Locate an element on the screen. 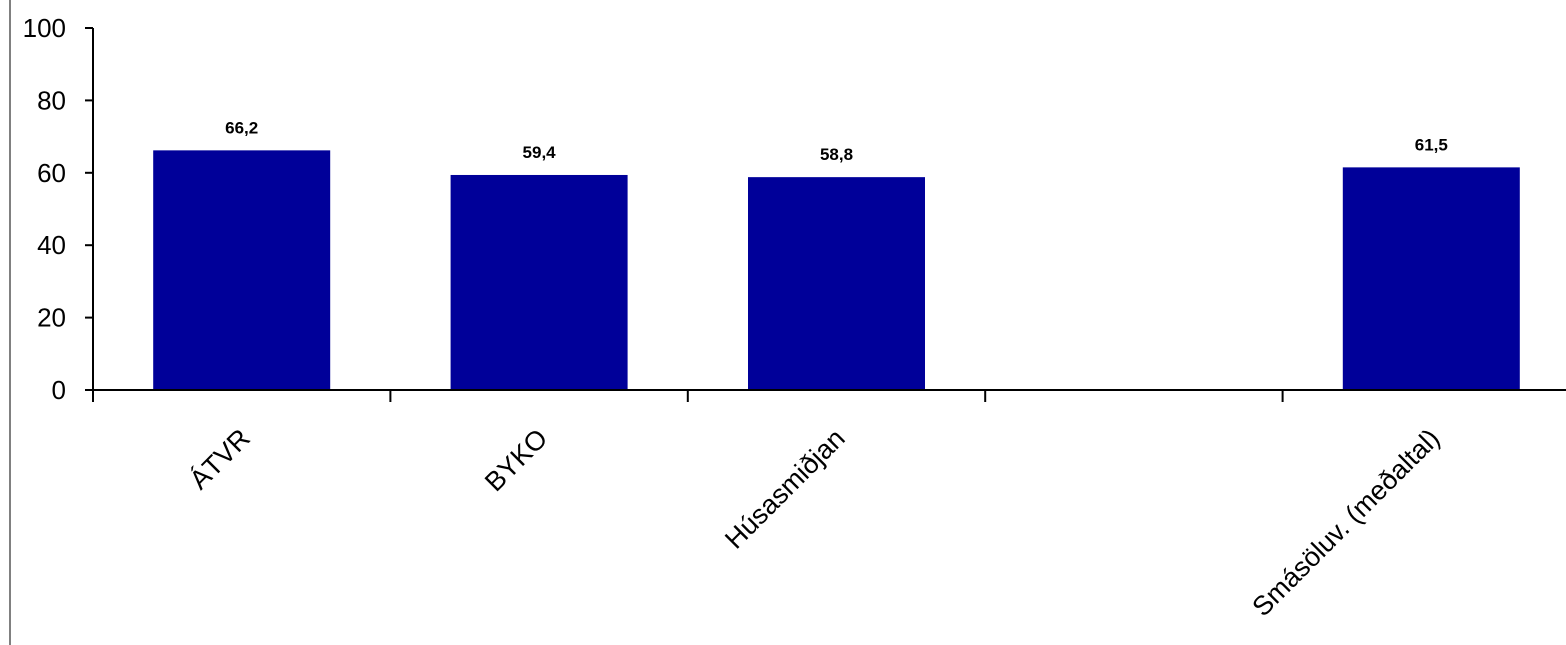 The image size is (1566, 645). x-category-label: Smásöluv. (meðaltal) is located at coordinates (1345, 522).